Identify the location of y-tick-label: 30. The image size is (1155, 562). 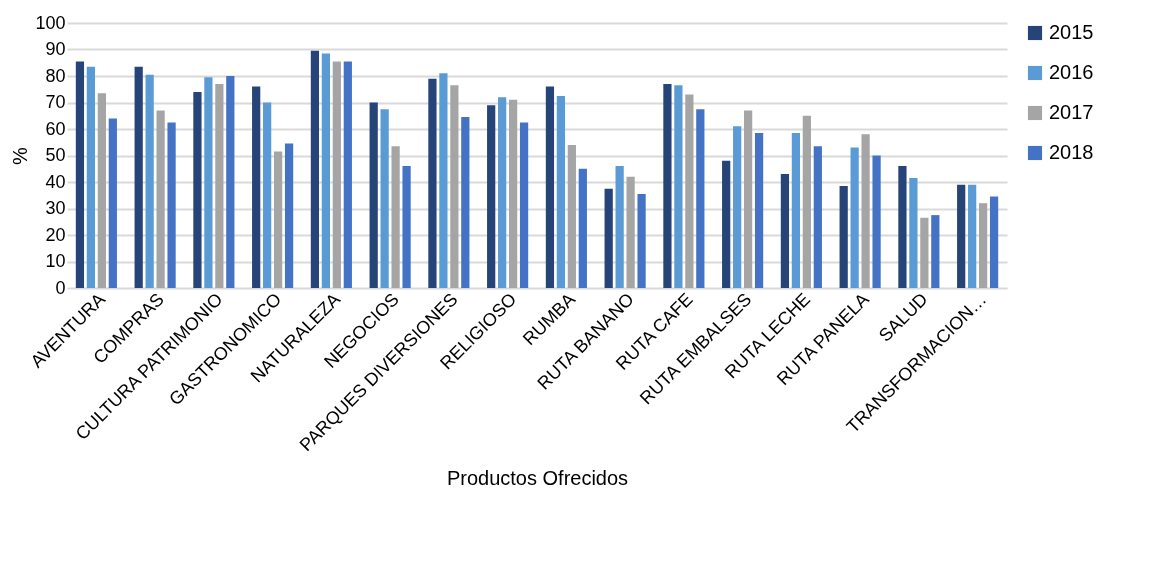
(55, 208).